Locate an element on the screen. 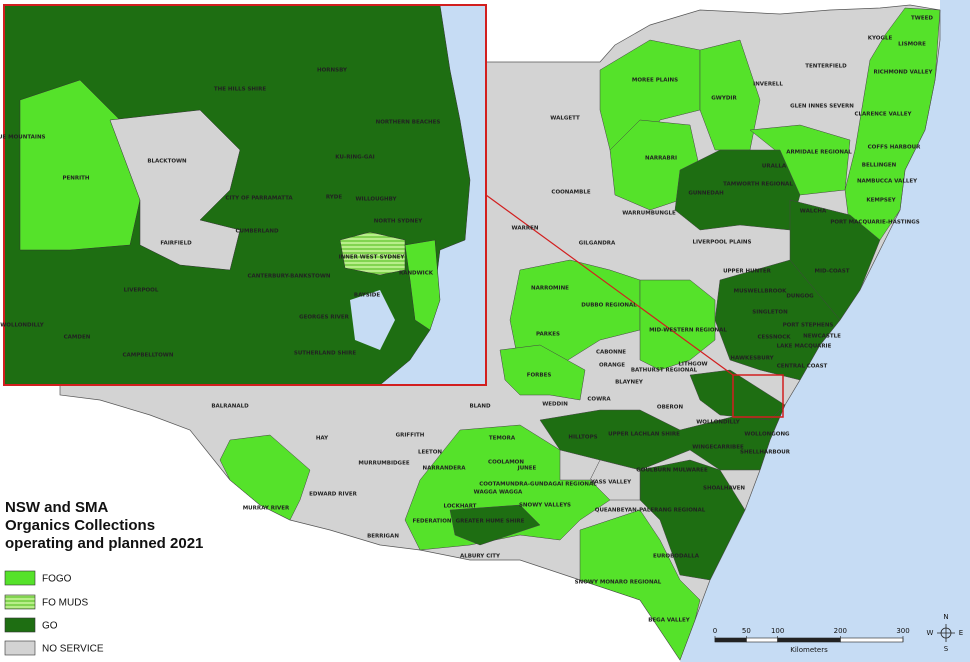 The width and height of the screenshot is (970, 662). region-label: NARRANDERA is located at coordinates (444, 469).